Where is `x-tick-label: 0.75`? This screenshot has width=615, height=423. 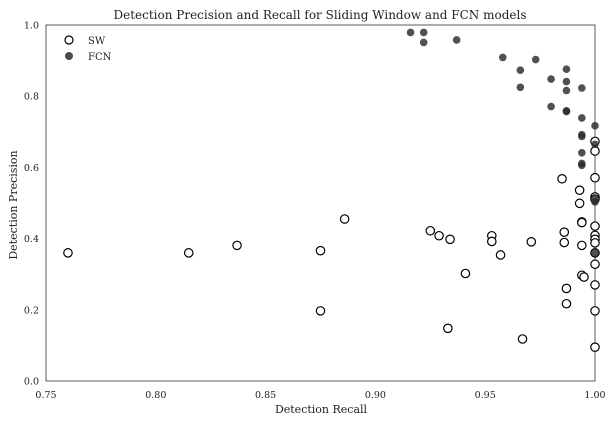
x-tick-label: 0.75 is located at coordinates (45, 395).